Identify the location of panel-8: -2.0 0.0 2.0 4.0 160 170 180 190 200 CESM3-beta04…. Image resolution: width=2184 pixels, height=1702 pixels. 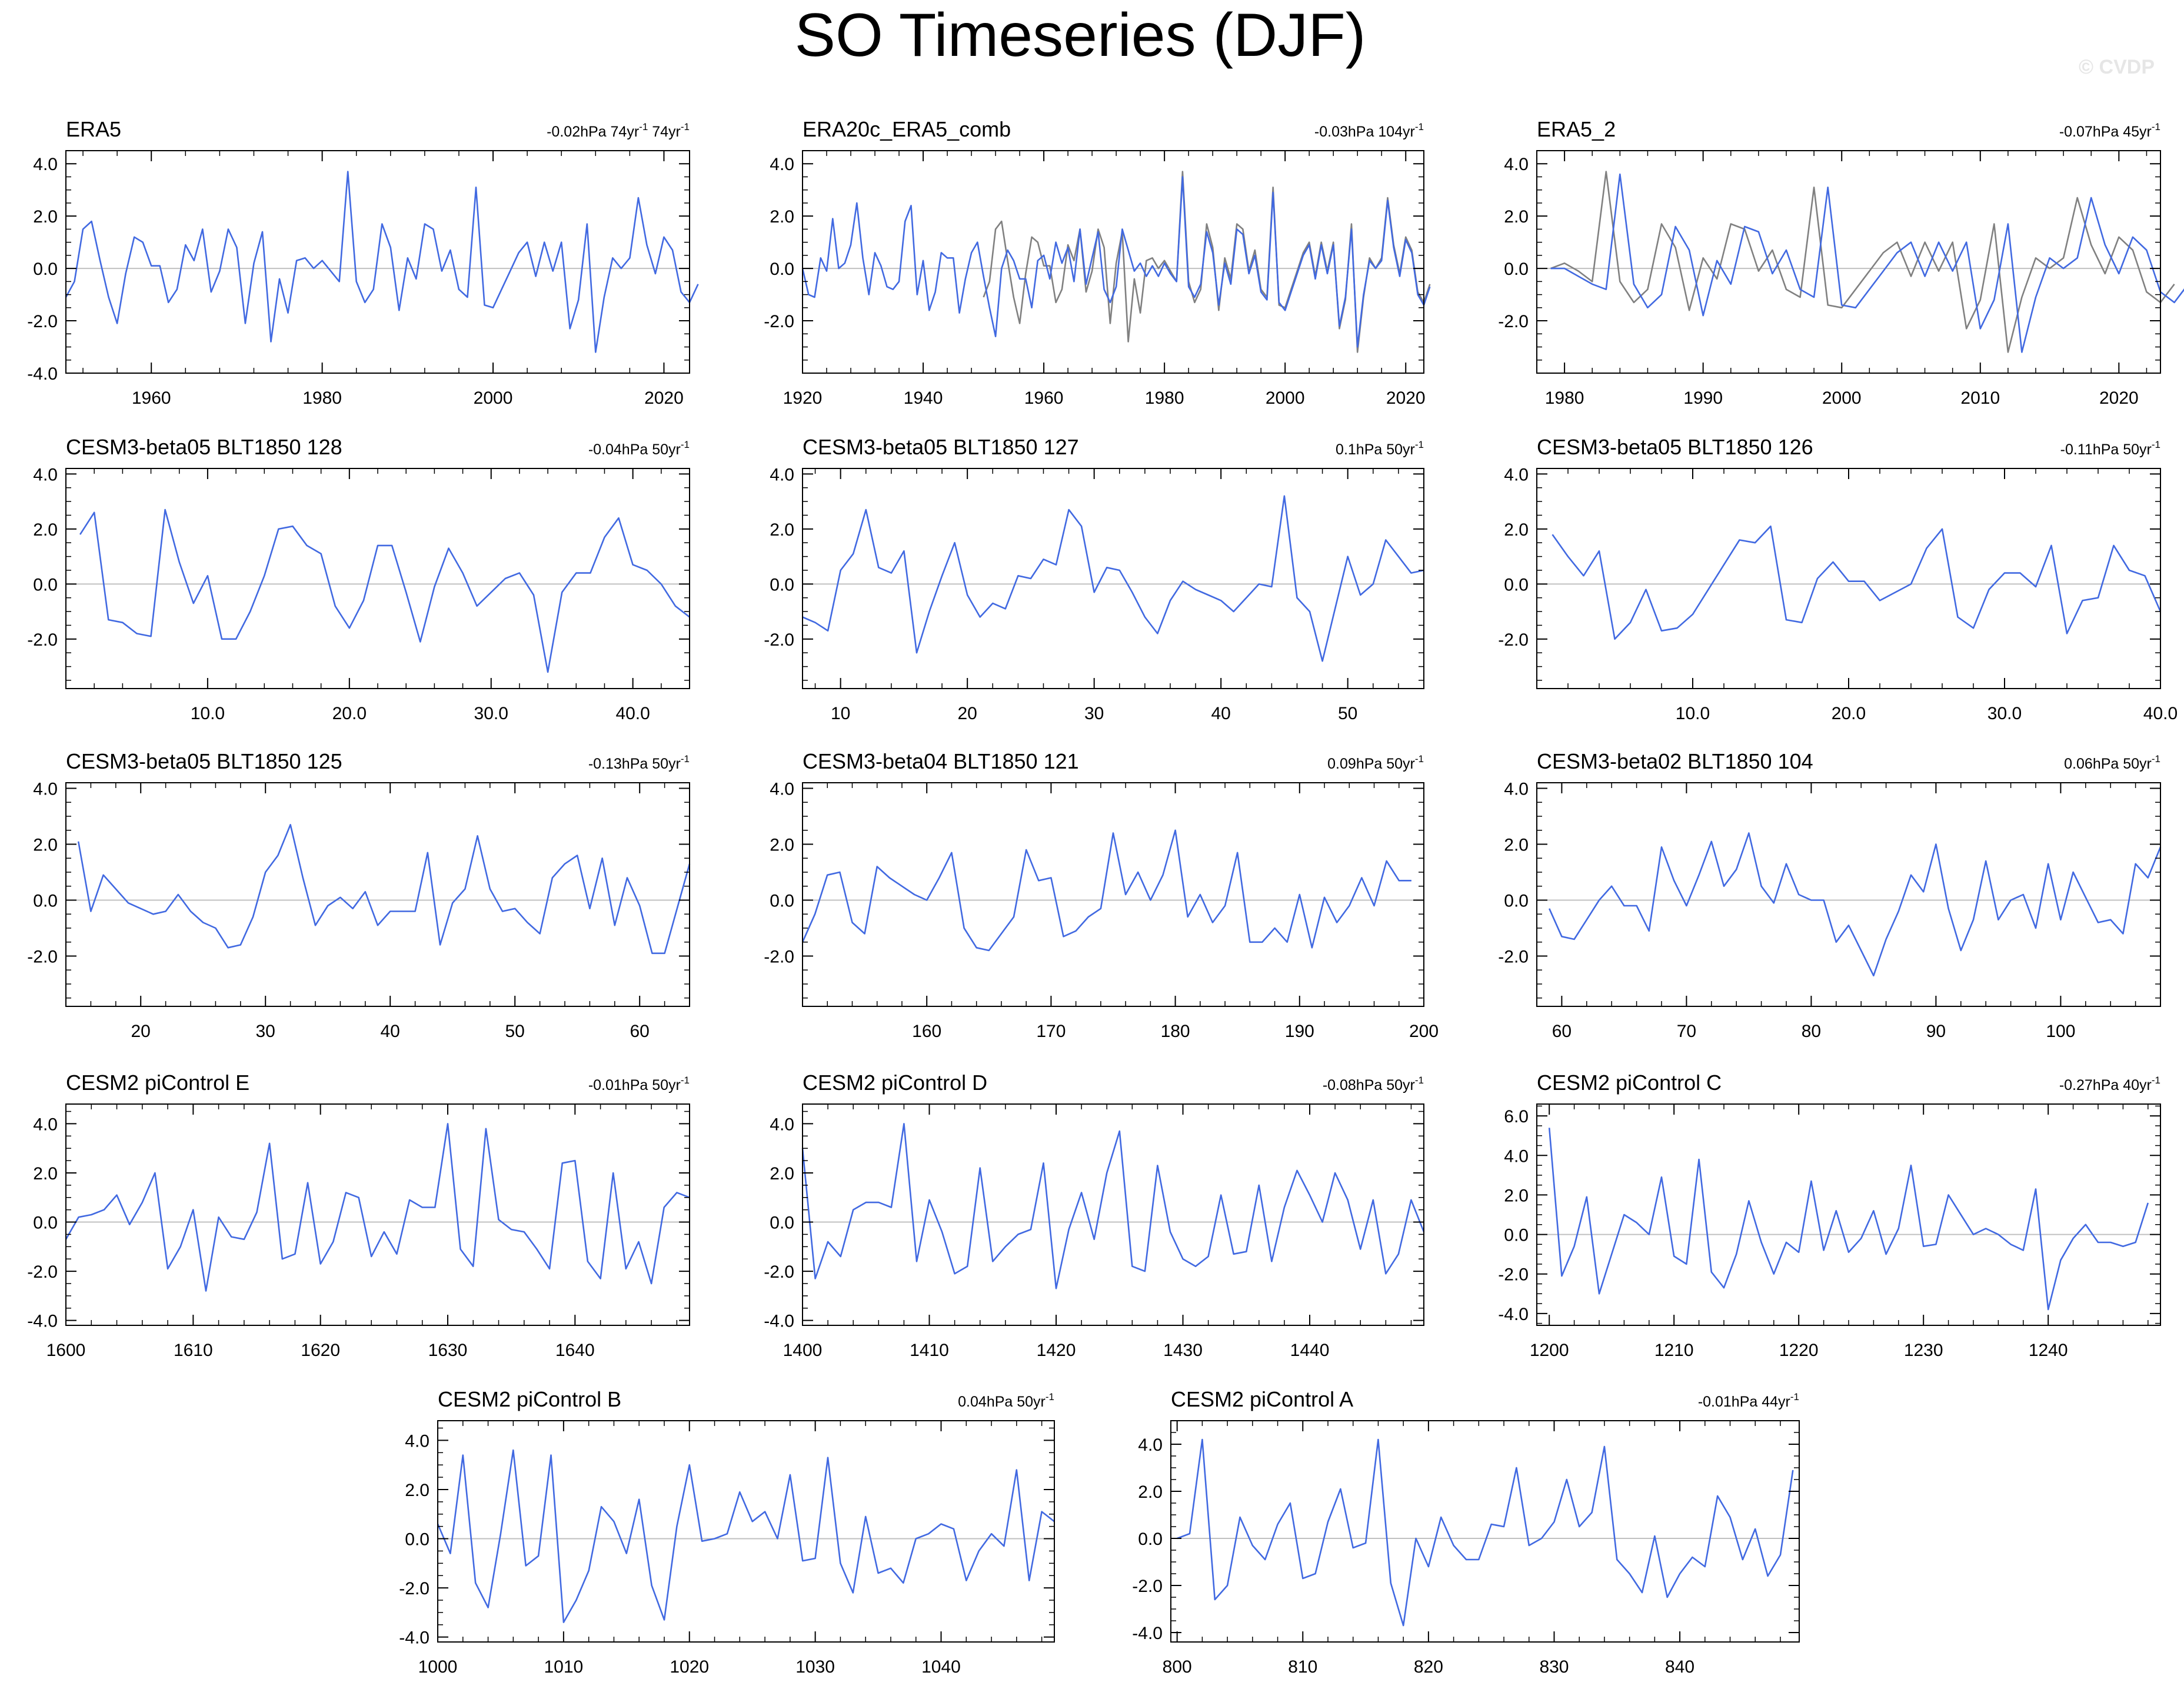
(1101, 895).